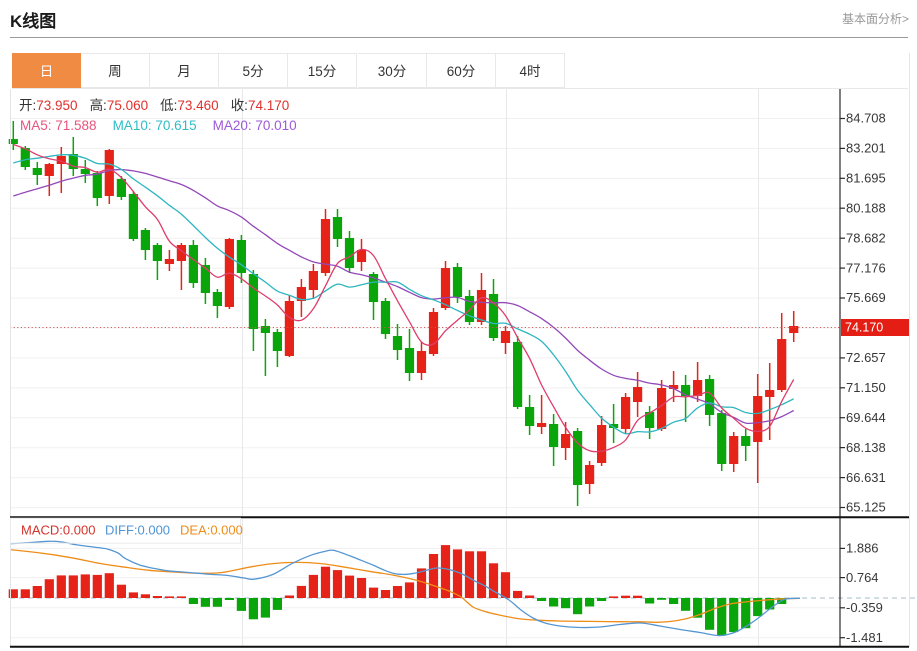 The width and height of the screenshot is (917, 651). What do you see at coordinates (866, 207) in the screenshot?
I see `svg-text: 80.188` at bounding box center [866, 207].